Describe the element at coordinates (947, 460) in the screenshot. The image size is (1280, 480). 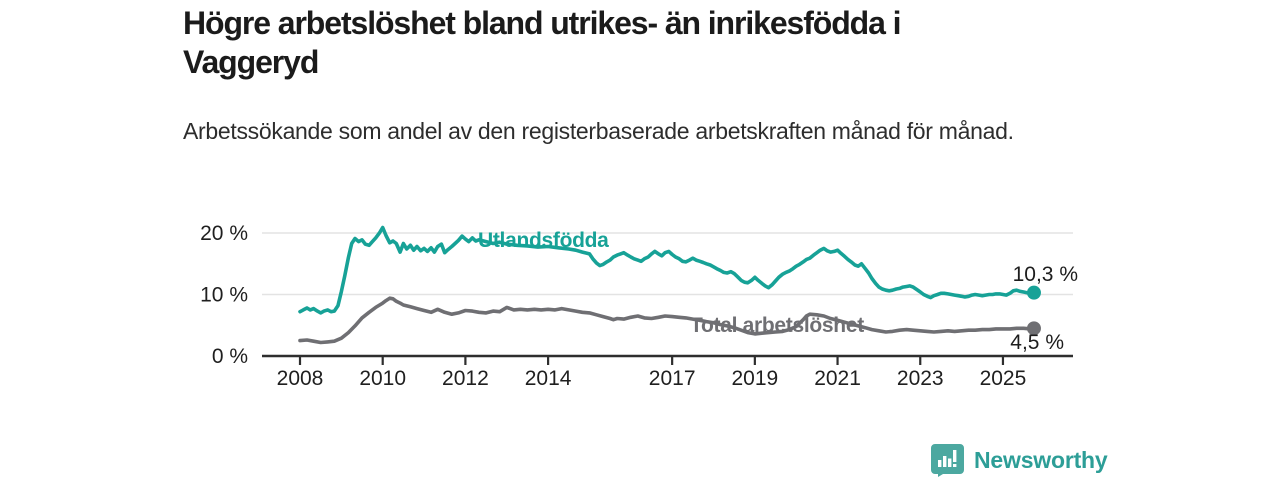
I see `newsworthy-logo-icon` at that location.